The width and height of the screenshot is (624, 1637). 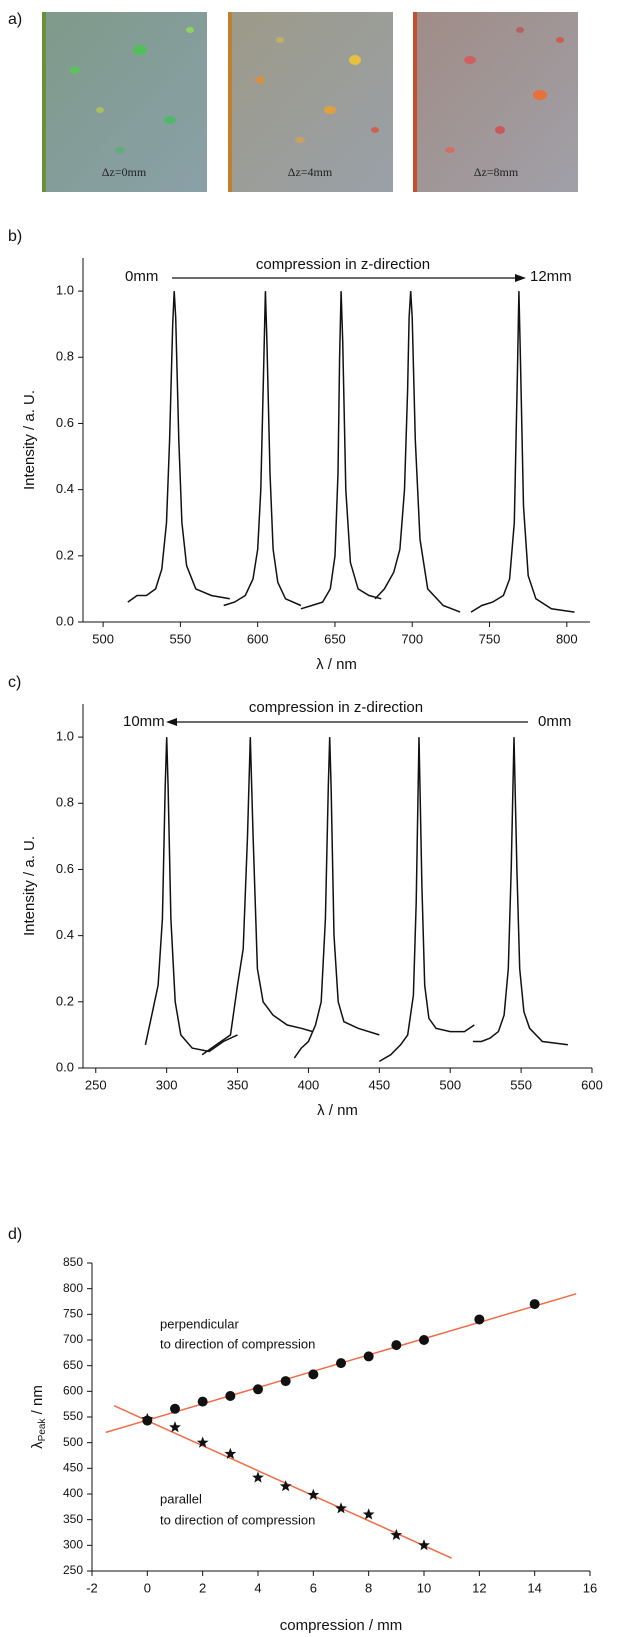 What do you see at coordinates (335, 638) in the screenshot?
I see `x-tick-label: 650` at bounding box center [335, 638].